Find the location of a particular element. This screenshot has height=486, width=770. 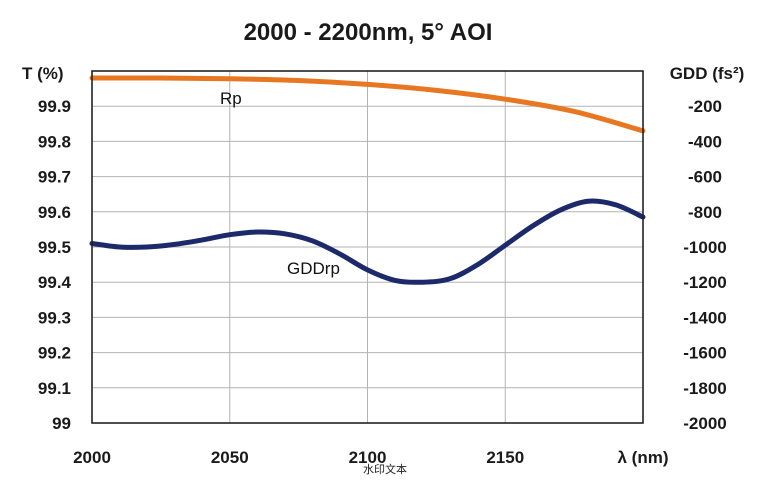

x-tick-label: 2100 is located at coordinates (368, 457).